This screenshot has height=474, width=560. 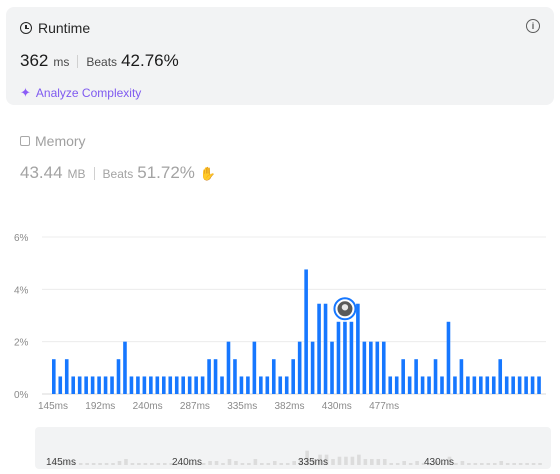 What do you see at coordinates (533, 26) in the screenshot?
I see `info-icon: i` at bounding box center [533, 26].